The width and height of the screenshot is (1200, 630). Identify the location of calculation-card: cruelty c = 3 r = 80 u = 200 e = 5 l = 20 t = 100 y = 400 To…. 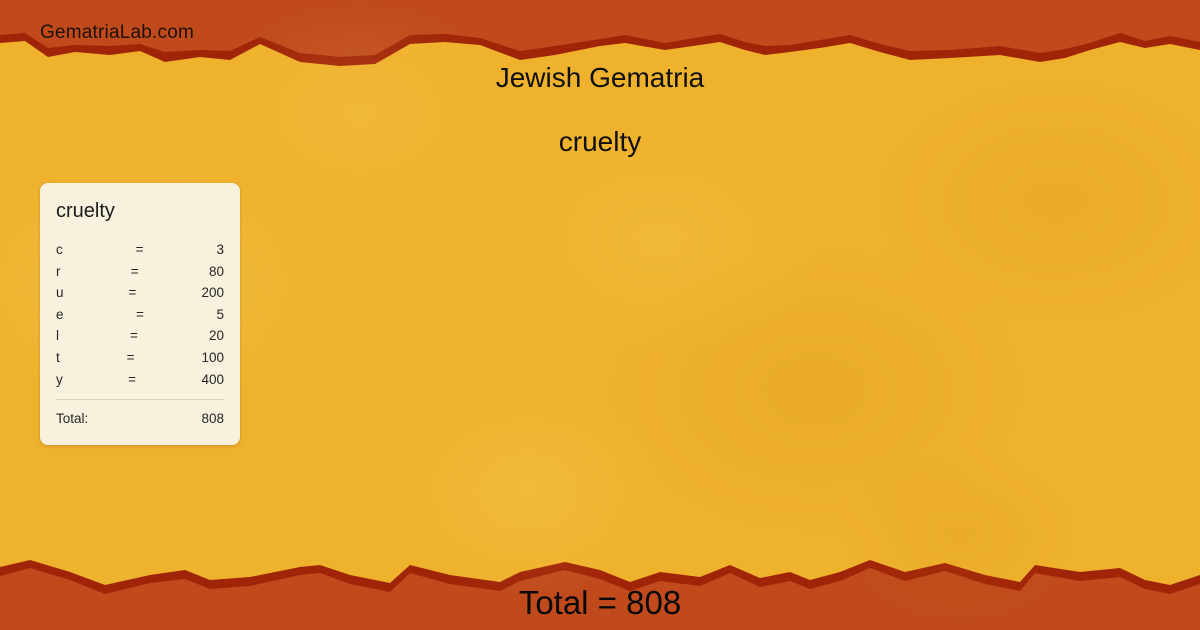
(140, 314).